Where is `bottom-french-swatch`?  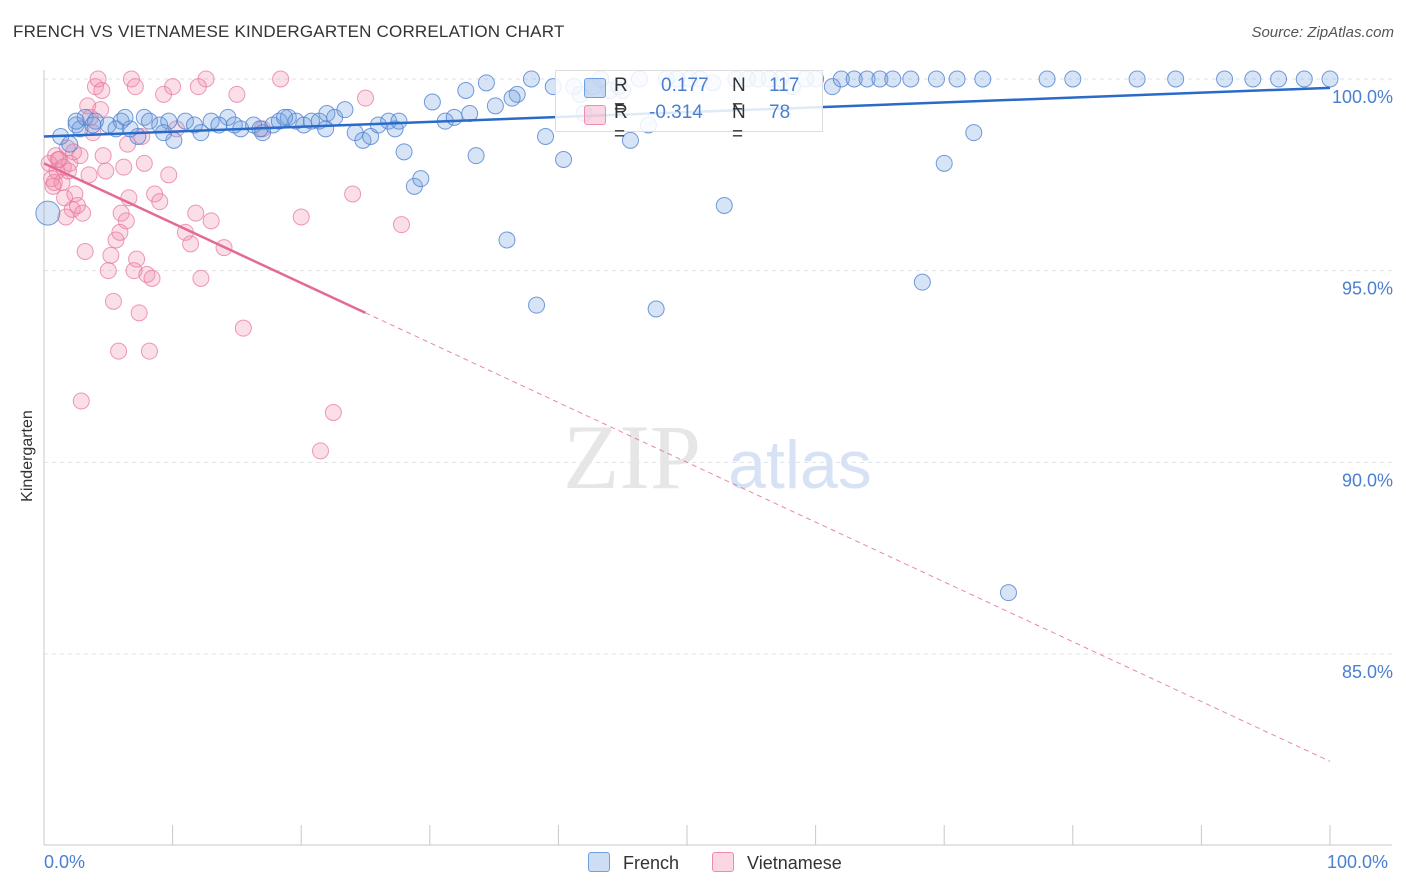 bottom-french-swatch is located at coordinates (599, 862).